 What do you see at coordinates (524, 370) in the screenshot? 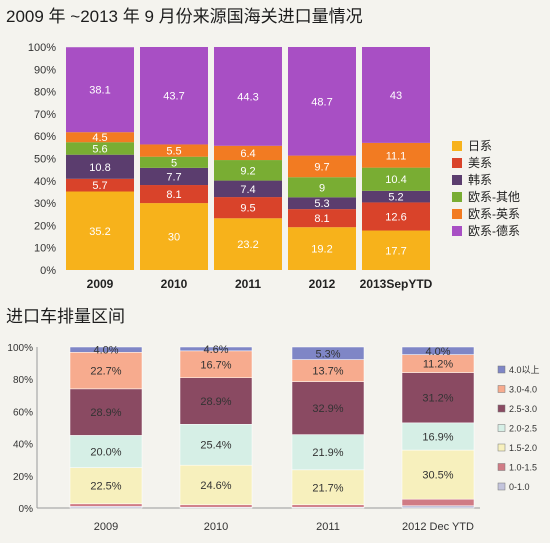
I see `legend-label: 4.0以上` at bounding box center [524, 370].